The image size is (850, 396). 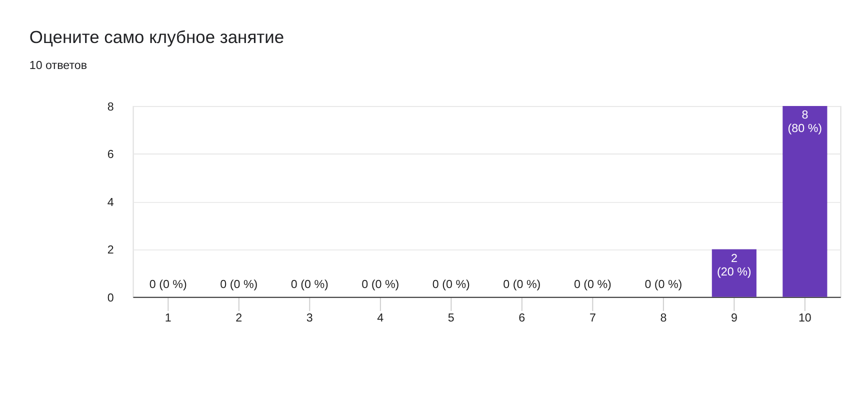 What do you see at coordinates (734, 265) in the screenshot?
I see `data-label: 2 (20 %)` at bounding box center [734, 265].